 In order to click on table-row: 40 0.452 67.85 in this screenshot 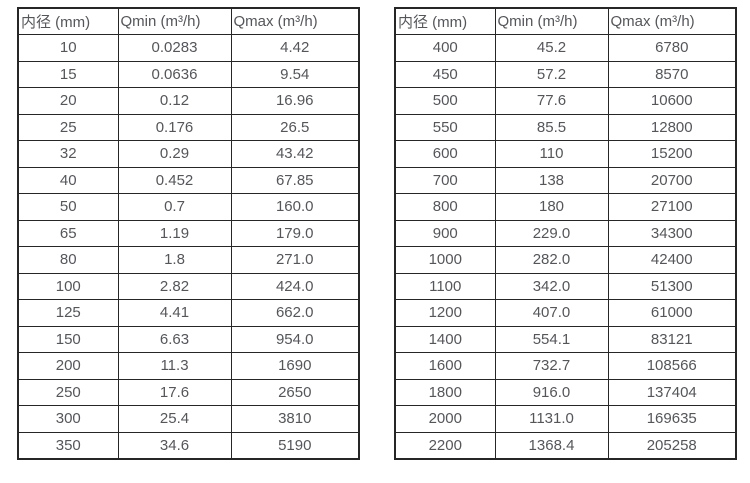, I will do `click(188, 180)`.